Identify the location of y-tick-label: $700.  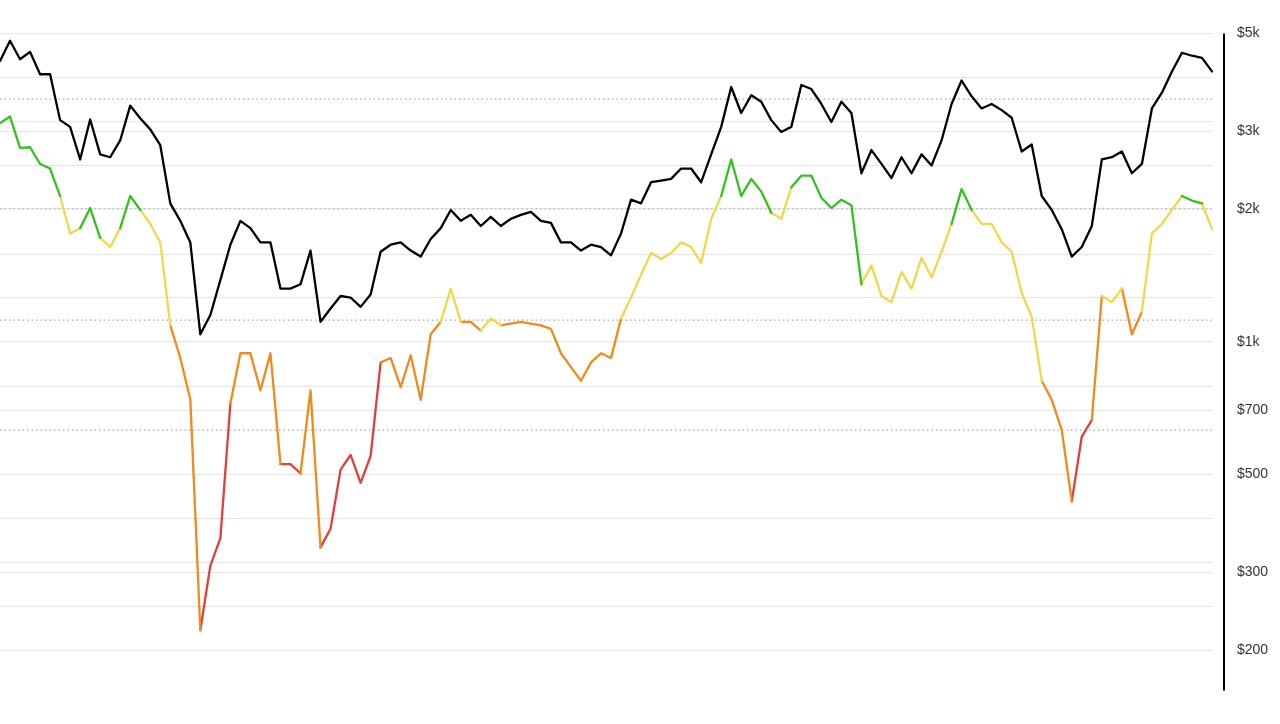
(1253, 409).